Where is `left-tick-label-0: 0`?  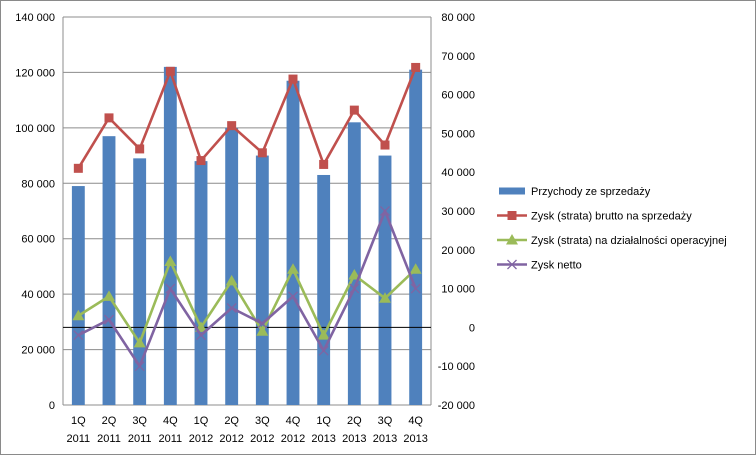 left-tick-label-0: 0 is located at coordinates (52, 406).